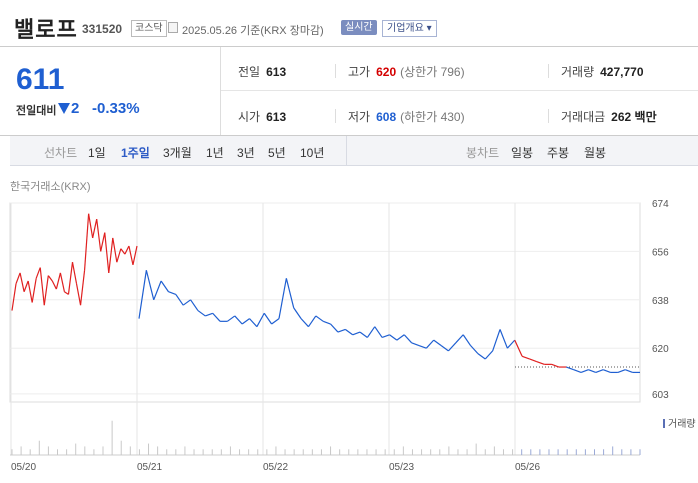  I want to click on candle-monthly: 월봉, so click(595, 153).